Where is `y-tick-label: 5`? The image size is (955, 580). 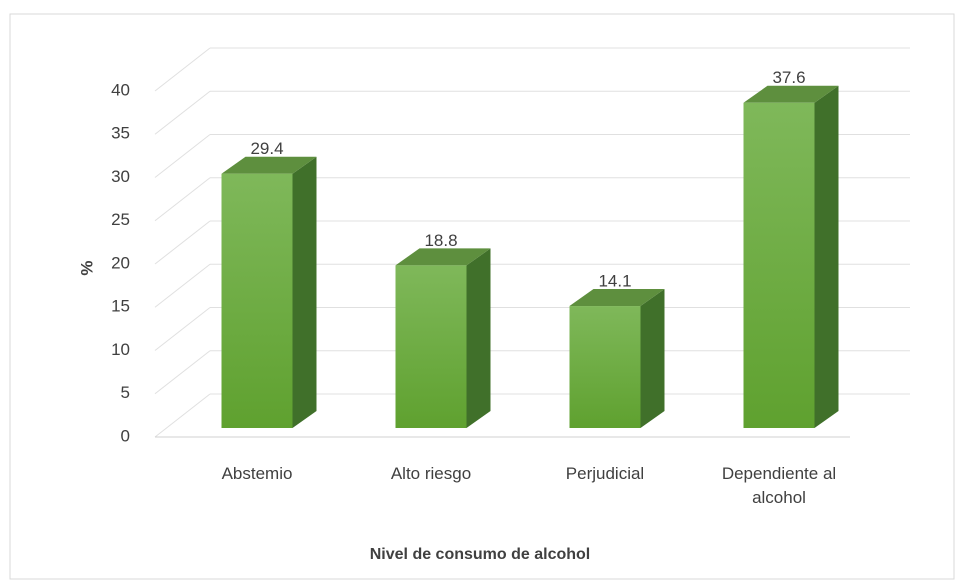 y-tick-label: 5 is located at coordinates (125, 392).